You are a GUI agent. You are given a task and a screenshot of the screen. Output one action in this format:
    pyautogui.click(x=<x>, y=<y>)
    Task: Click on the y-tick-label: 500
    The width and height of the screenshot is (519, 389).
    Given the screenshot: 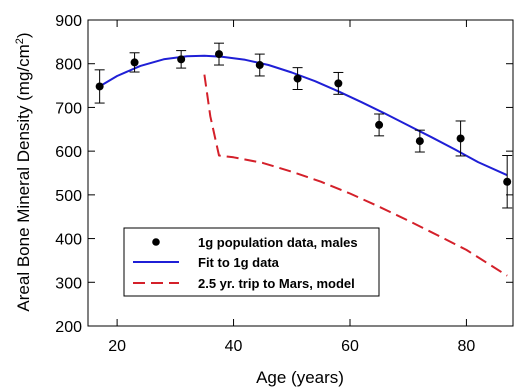 What is the action you would take?
    pyautogui.click(x=68, y=196)
    